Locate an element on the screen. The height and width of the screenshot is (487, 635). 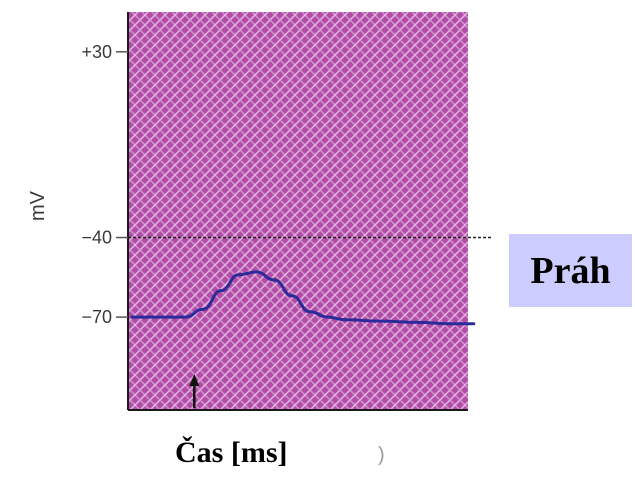
threshold-label: Práh is located at coordinates (570, 270).